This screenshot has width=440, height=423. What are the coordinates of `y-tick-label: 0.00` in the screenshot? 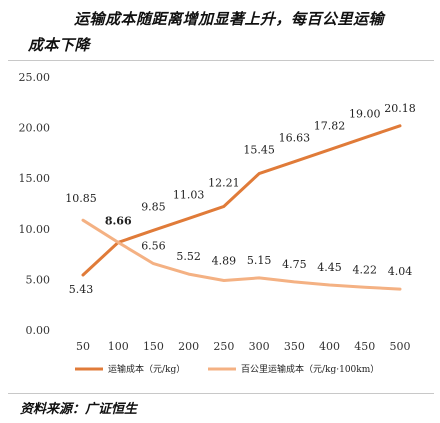 It's located at (38, 330).